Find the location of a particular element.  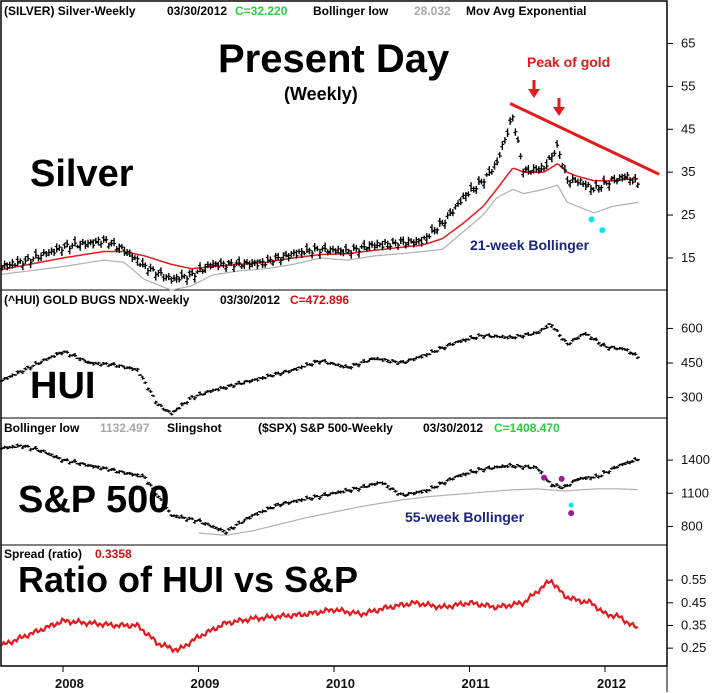

y-tick-label: 0.45 is located at coordinates (693, 602).